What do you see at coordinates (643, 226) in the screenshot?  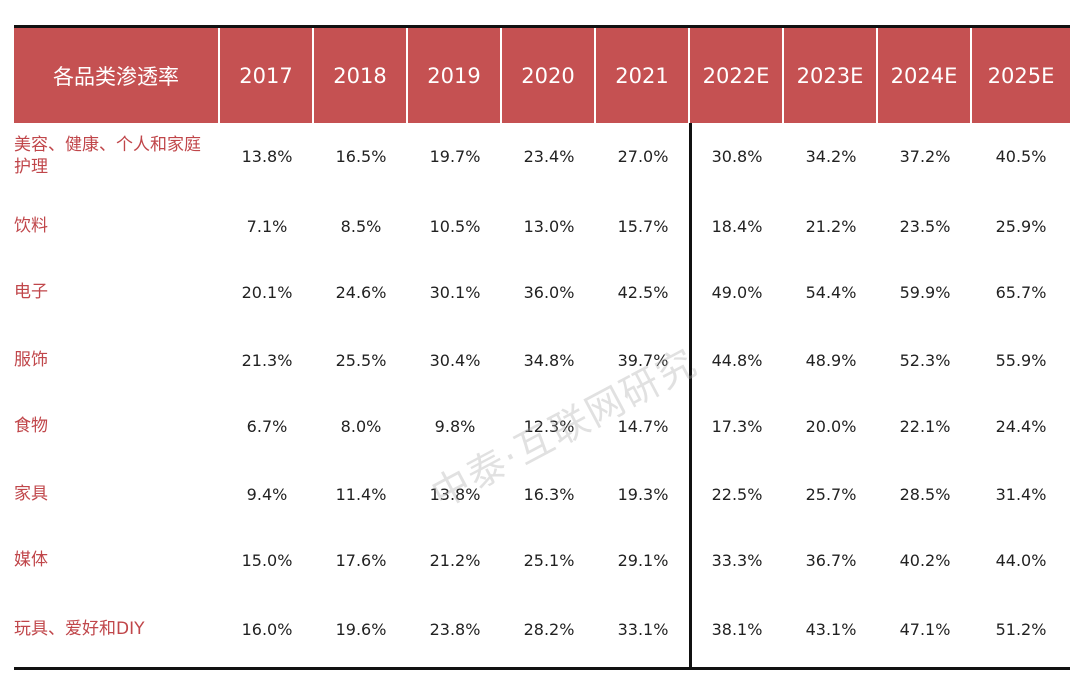 I see `table-cell: 15.7%` at bounding box center [643, 226].